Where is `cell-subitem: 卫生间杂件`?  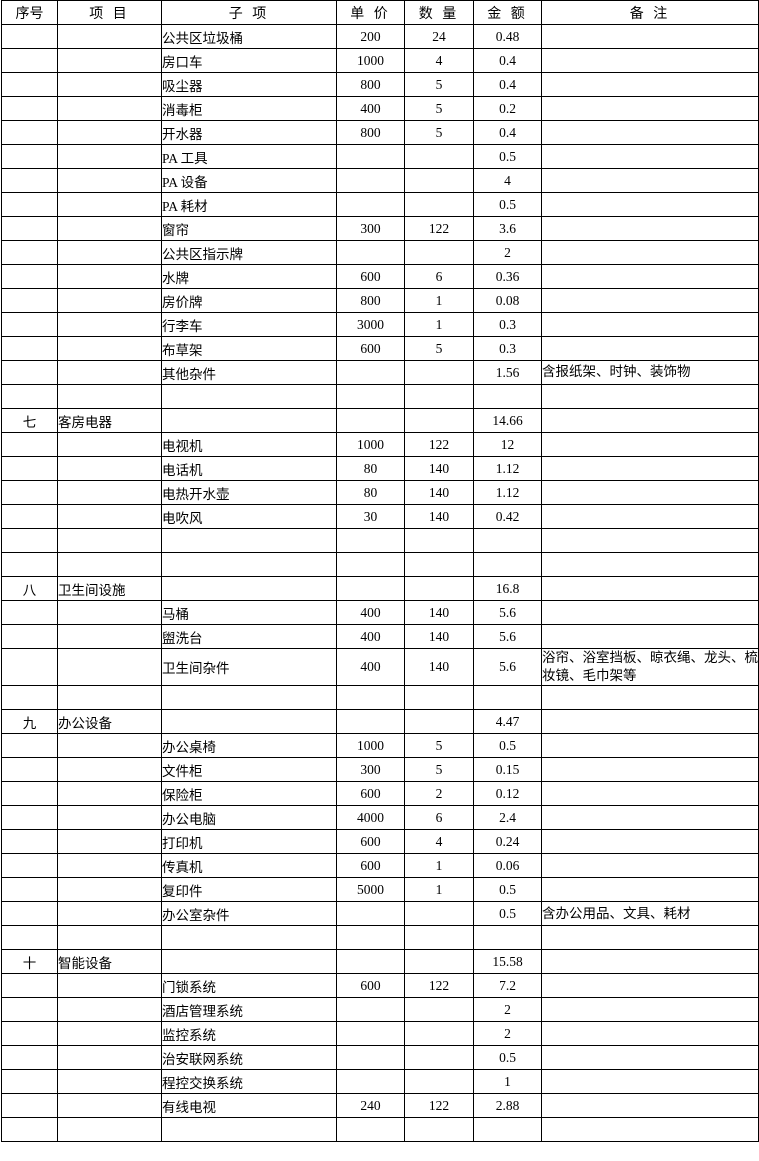
cell-subitem: 卫生间杂件 is located at coordinates (249, 667).